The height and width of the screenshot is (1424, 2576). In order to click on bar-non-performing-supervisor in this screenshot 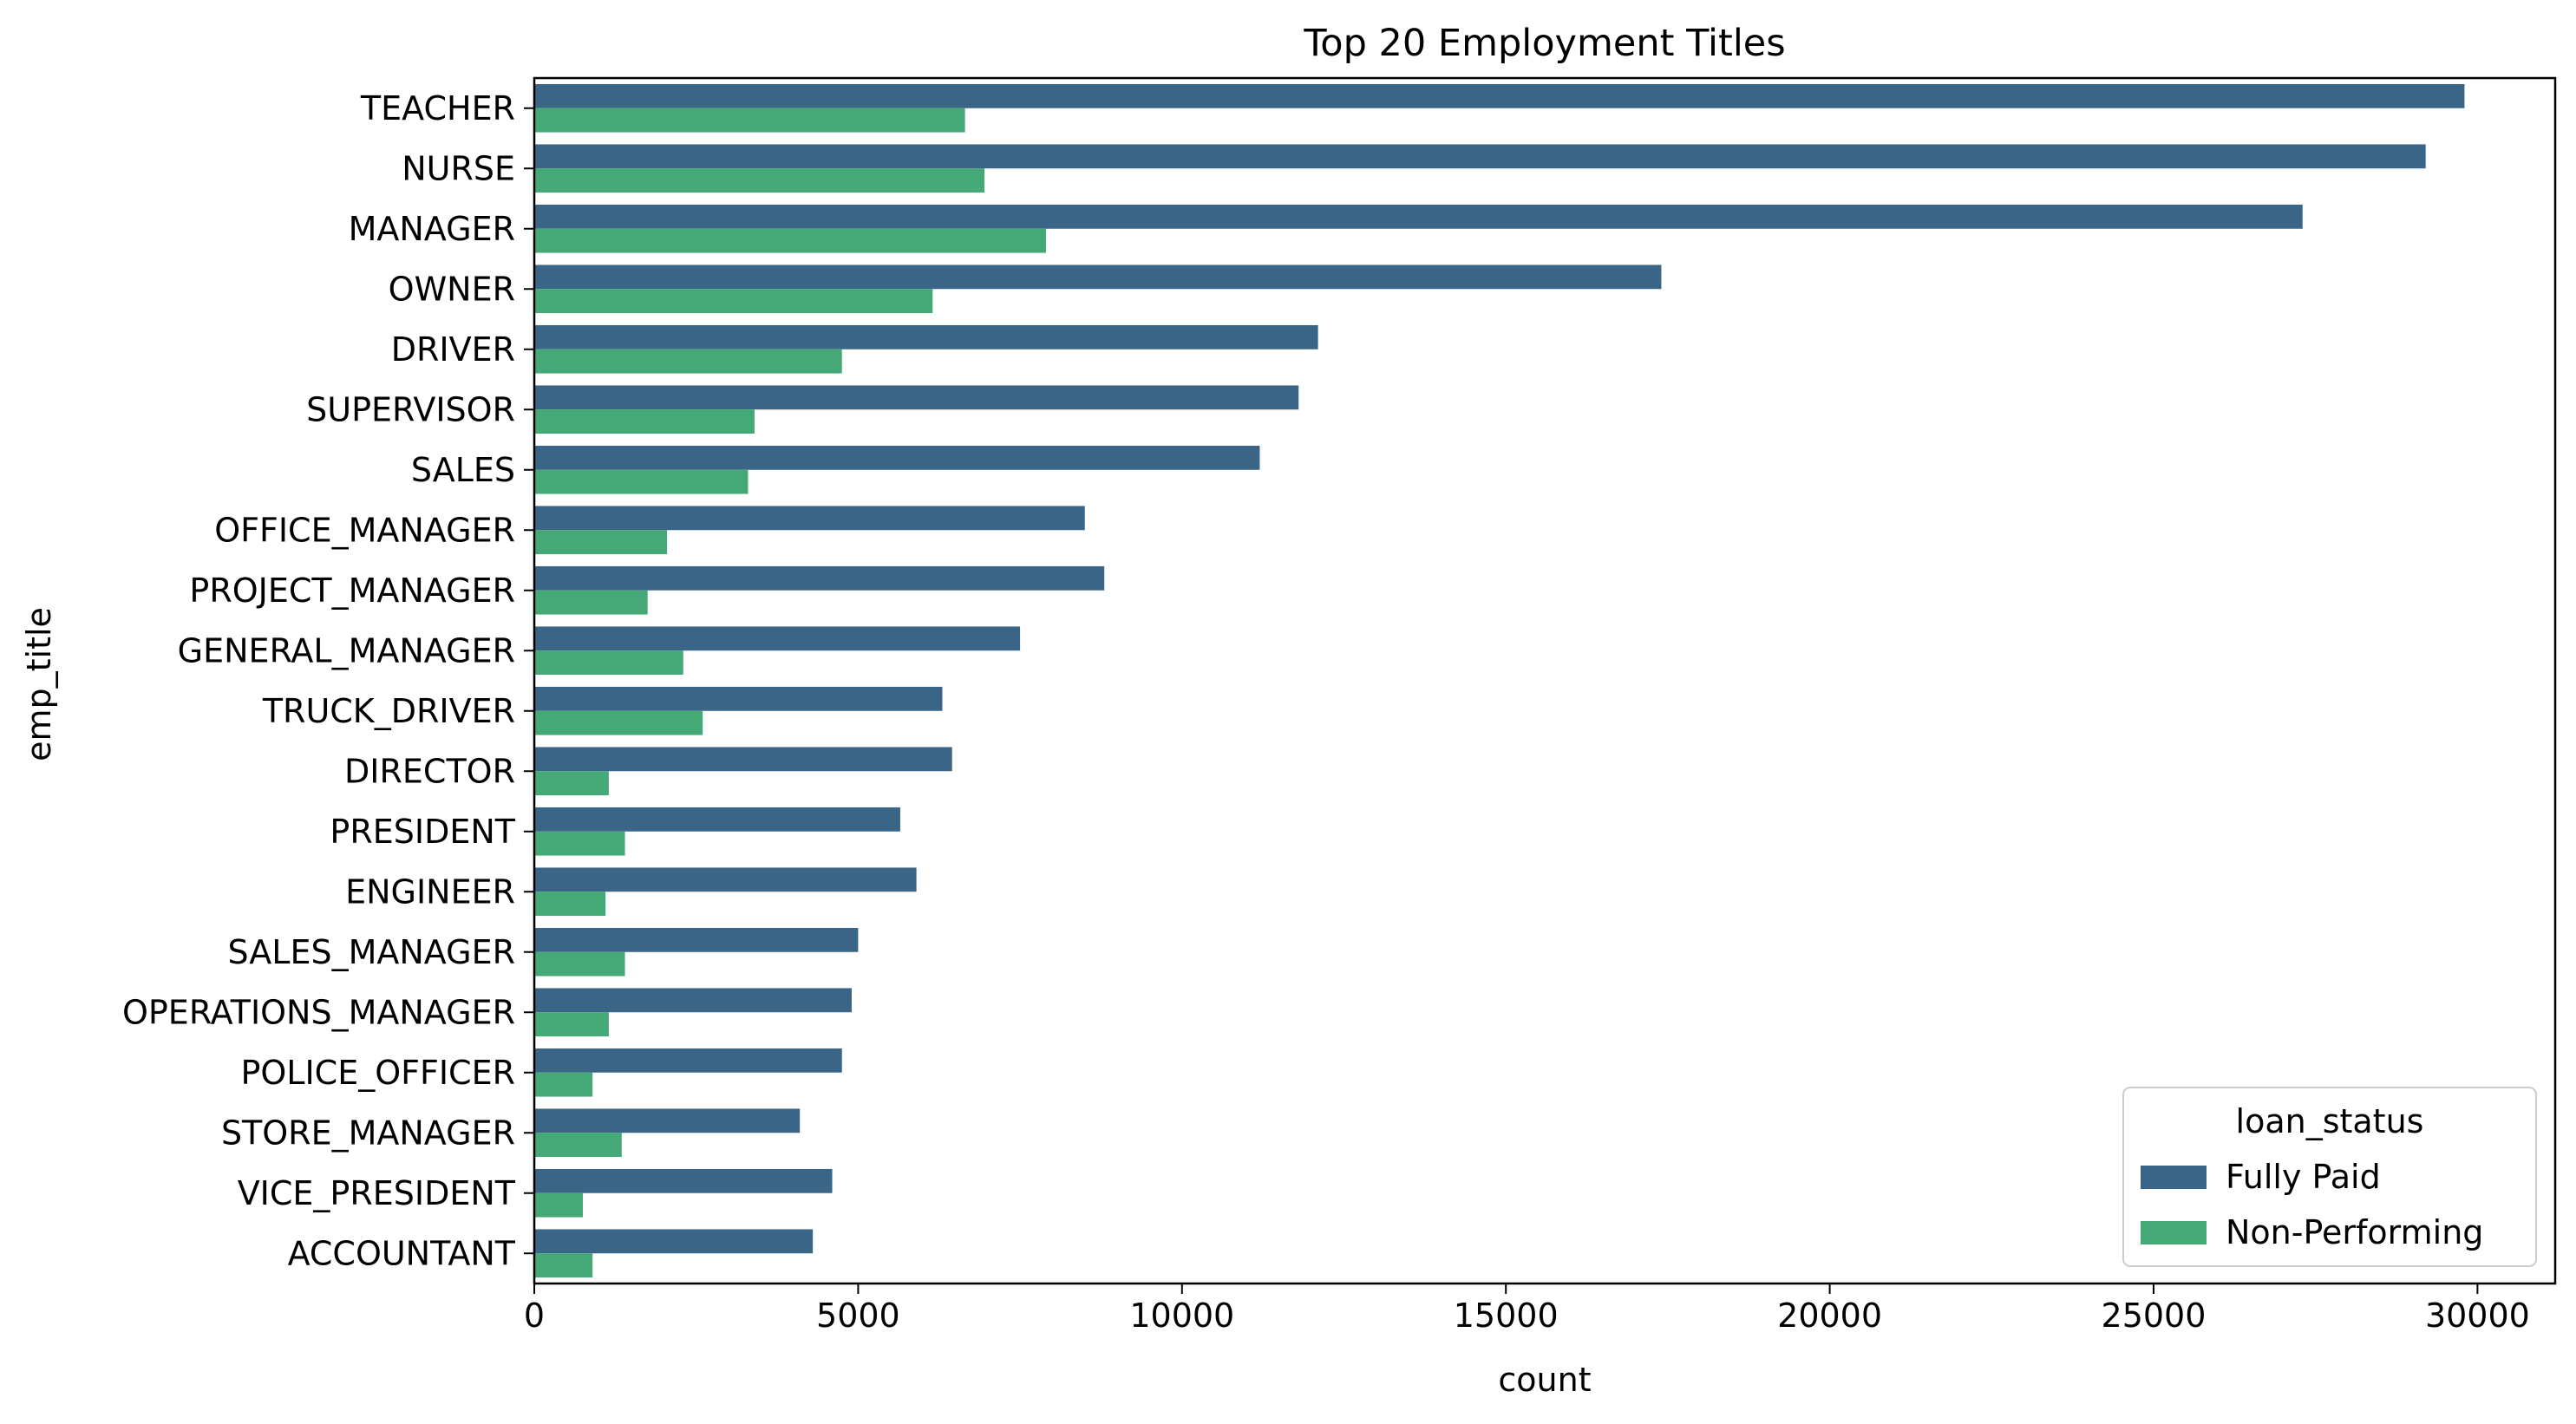, I will do `click(644, 421)`.